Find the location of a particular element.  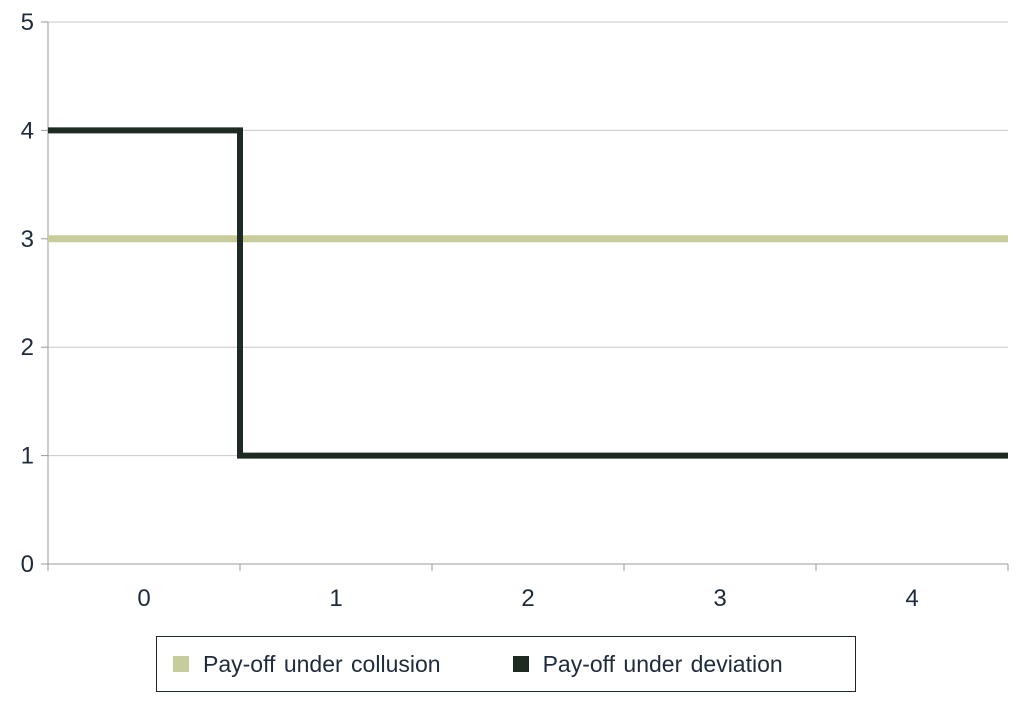

x-tick-label: 2 is located at coordinates (527, 598).